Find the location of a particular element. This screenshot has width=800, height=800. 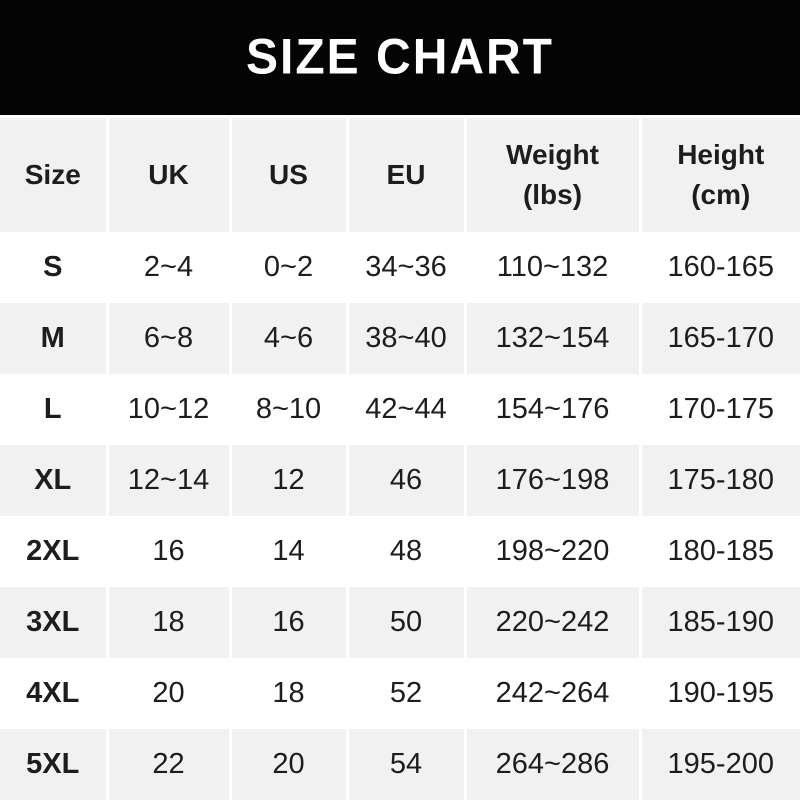

cell-height: 165-170 is located at coordinates (719, 338).